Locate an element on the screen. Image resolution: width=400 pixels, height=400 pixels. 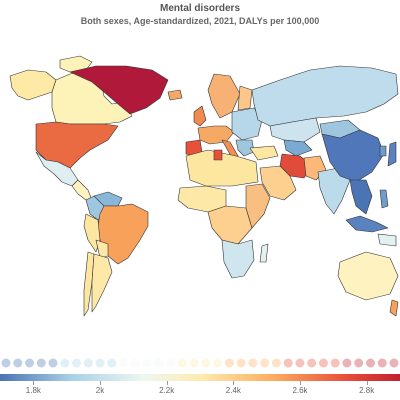
region-east-africa is located at coordinates (258, 206).